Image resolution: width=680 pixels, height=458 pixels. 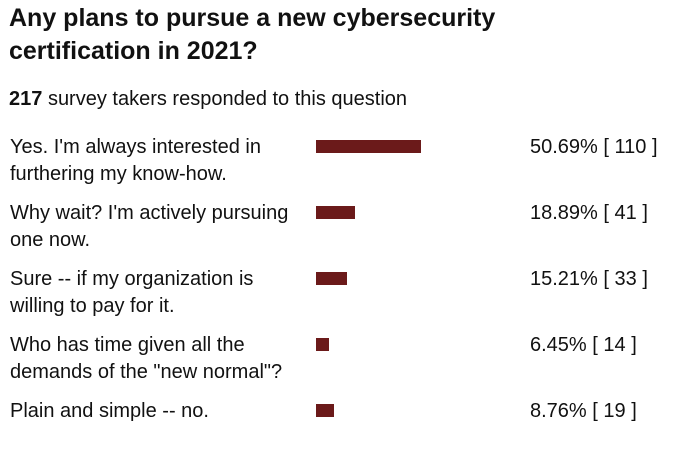 What do you see at coordinates (227, 99) in the screenshot?
I see `subtitle-text: survey takers responded to this question` at bounding box center [227, 99].